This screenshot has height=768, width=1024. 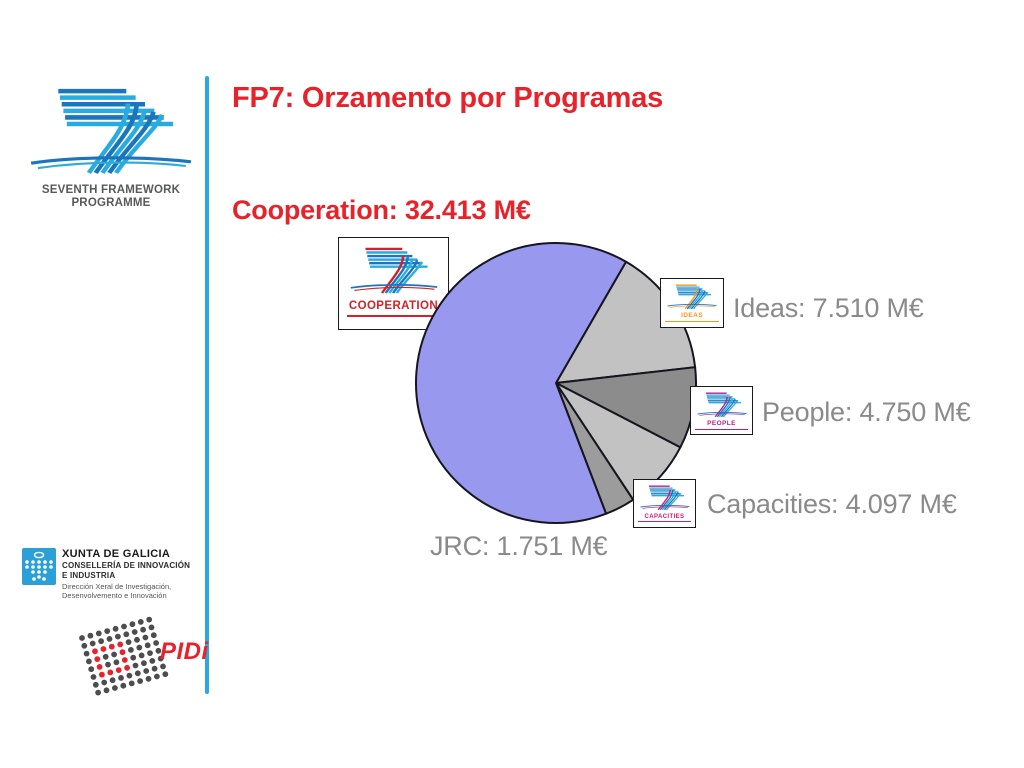 What do you see at coordinates (664, 517) in the screenshot?
I see `capacities-logo-label: CAPACITIES` at bounding box center [664, 517].